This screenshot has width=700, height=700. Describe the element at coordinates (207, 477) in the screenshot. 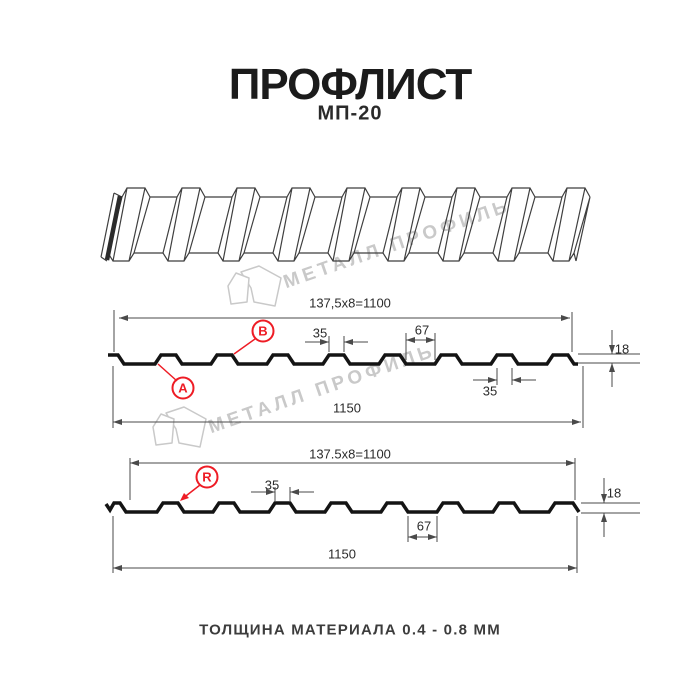

I see `point-label-r: R` at that location.